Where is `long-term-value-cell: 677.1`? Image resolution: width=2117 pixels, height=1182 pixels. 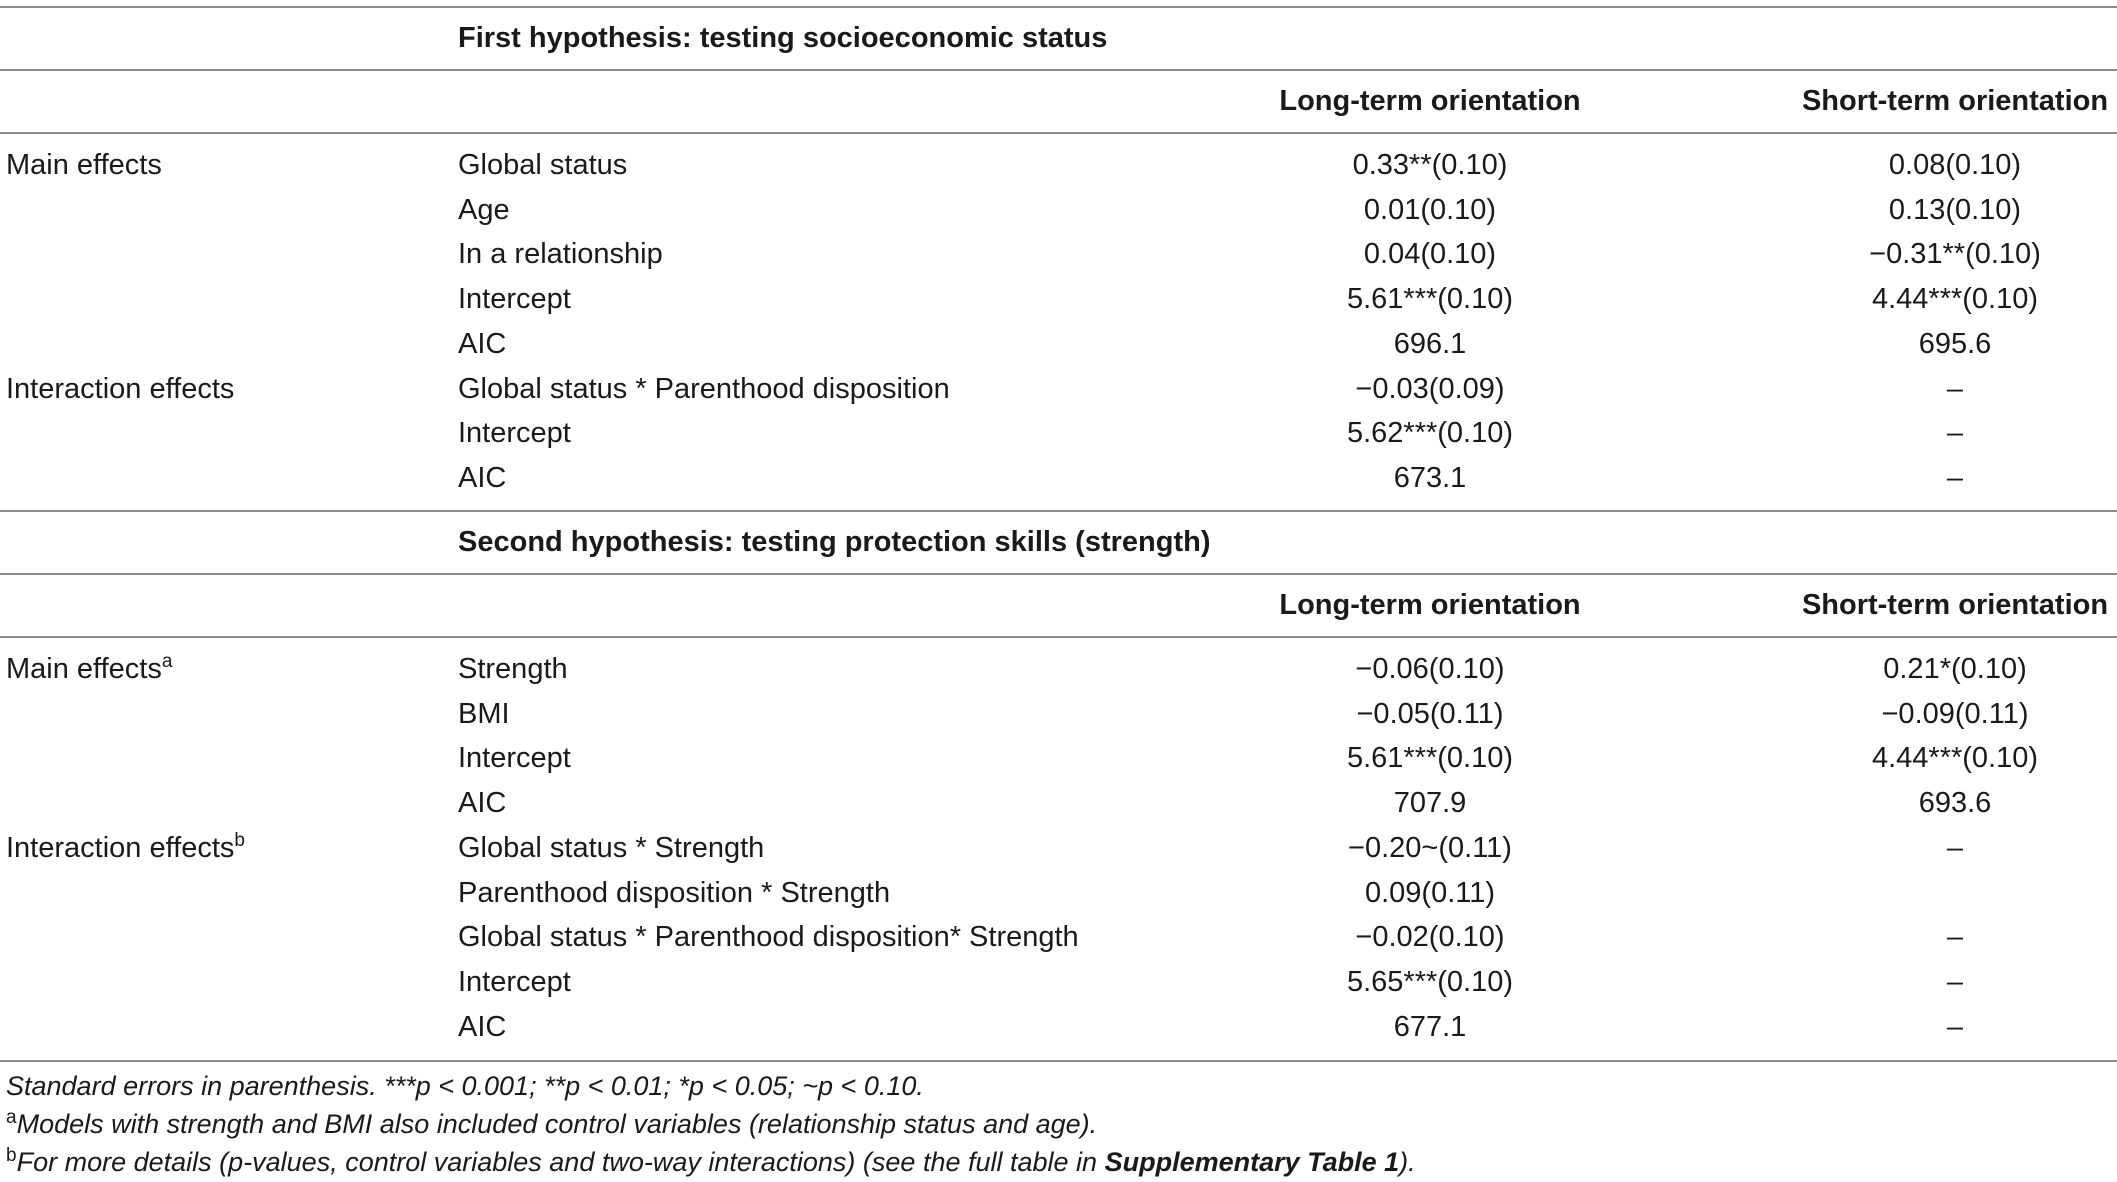
long-term-value-cell: 677.1 is located at coordinates (1430, 1027).